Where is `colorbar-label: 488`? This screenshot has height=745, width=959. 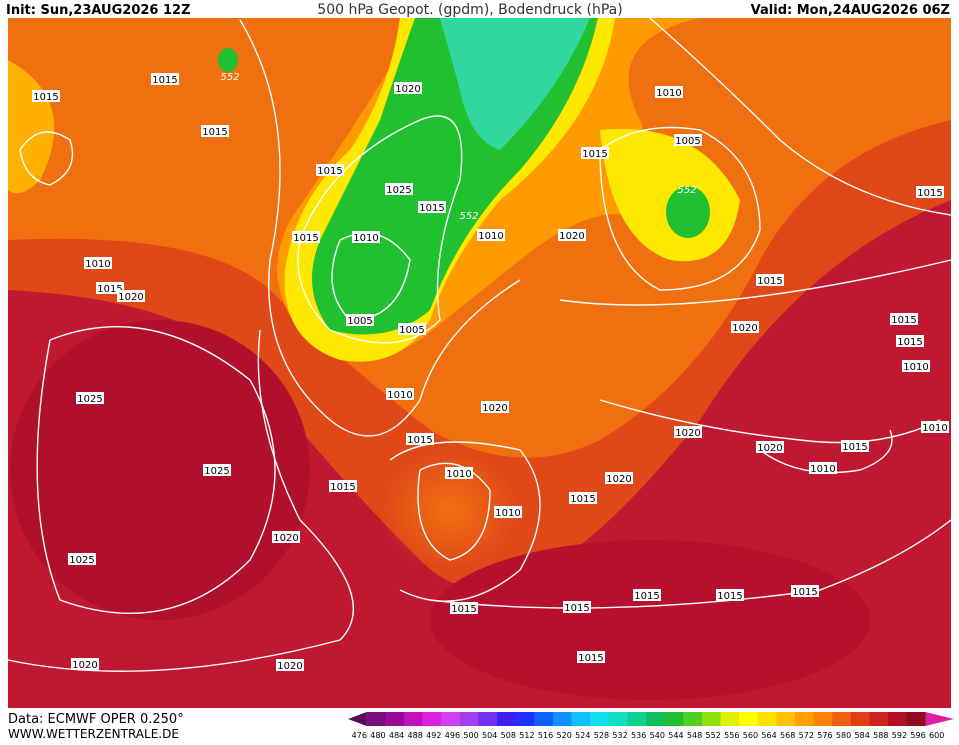 colorbar-label: 488 is located at coordinates (415, 735).